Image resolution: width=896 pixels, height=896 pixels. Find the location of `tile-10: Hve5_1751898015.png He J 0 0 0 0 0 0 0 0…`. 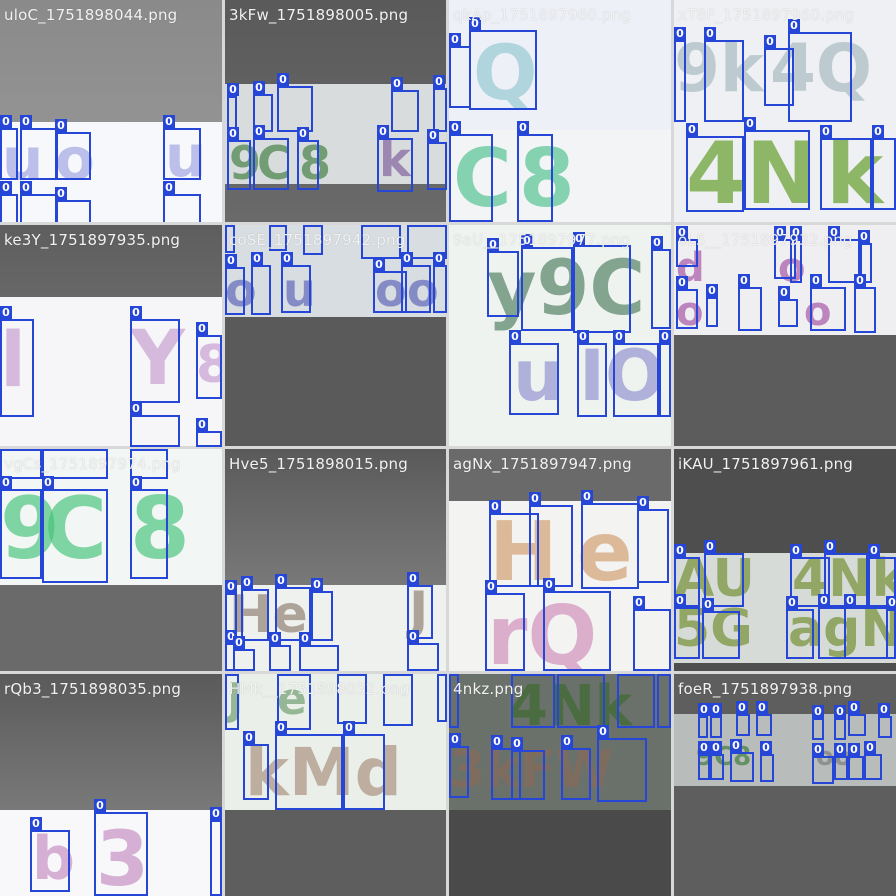

tile-10: Hve5_1751898015.png He J 0 0 0 0 0 0 0 0… is located at coordinates (336, 560).